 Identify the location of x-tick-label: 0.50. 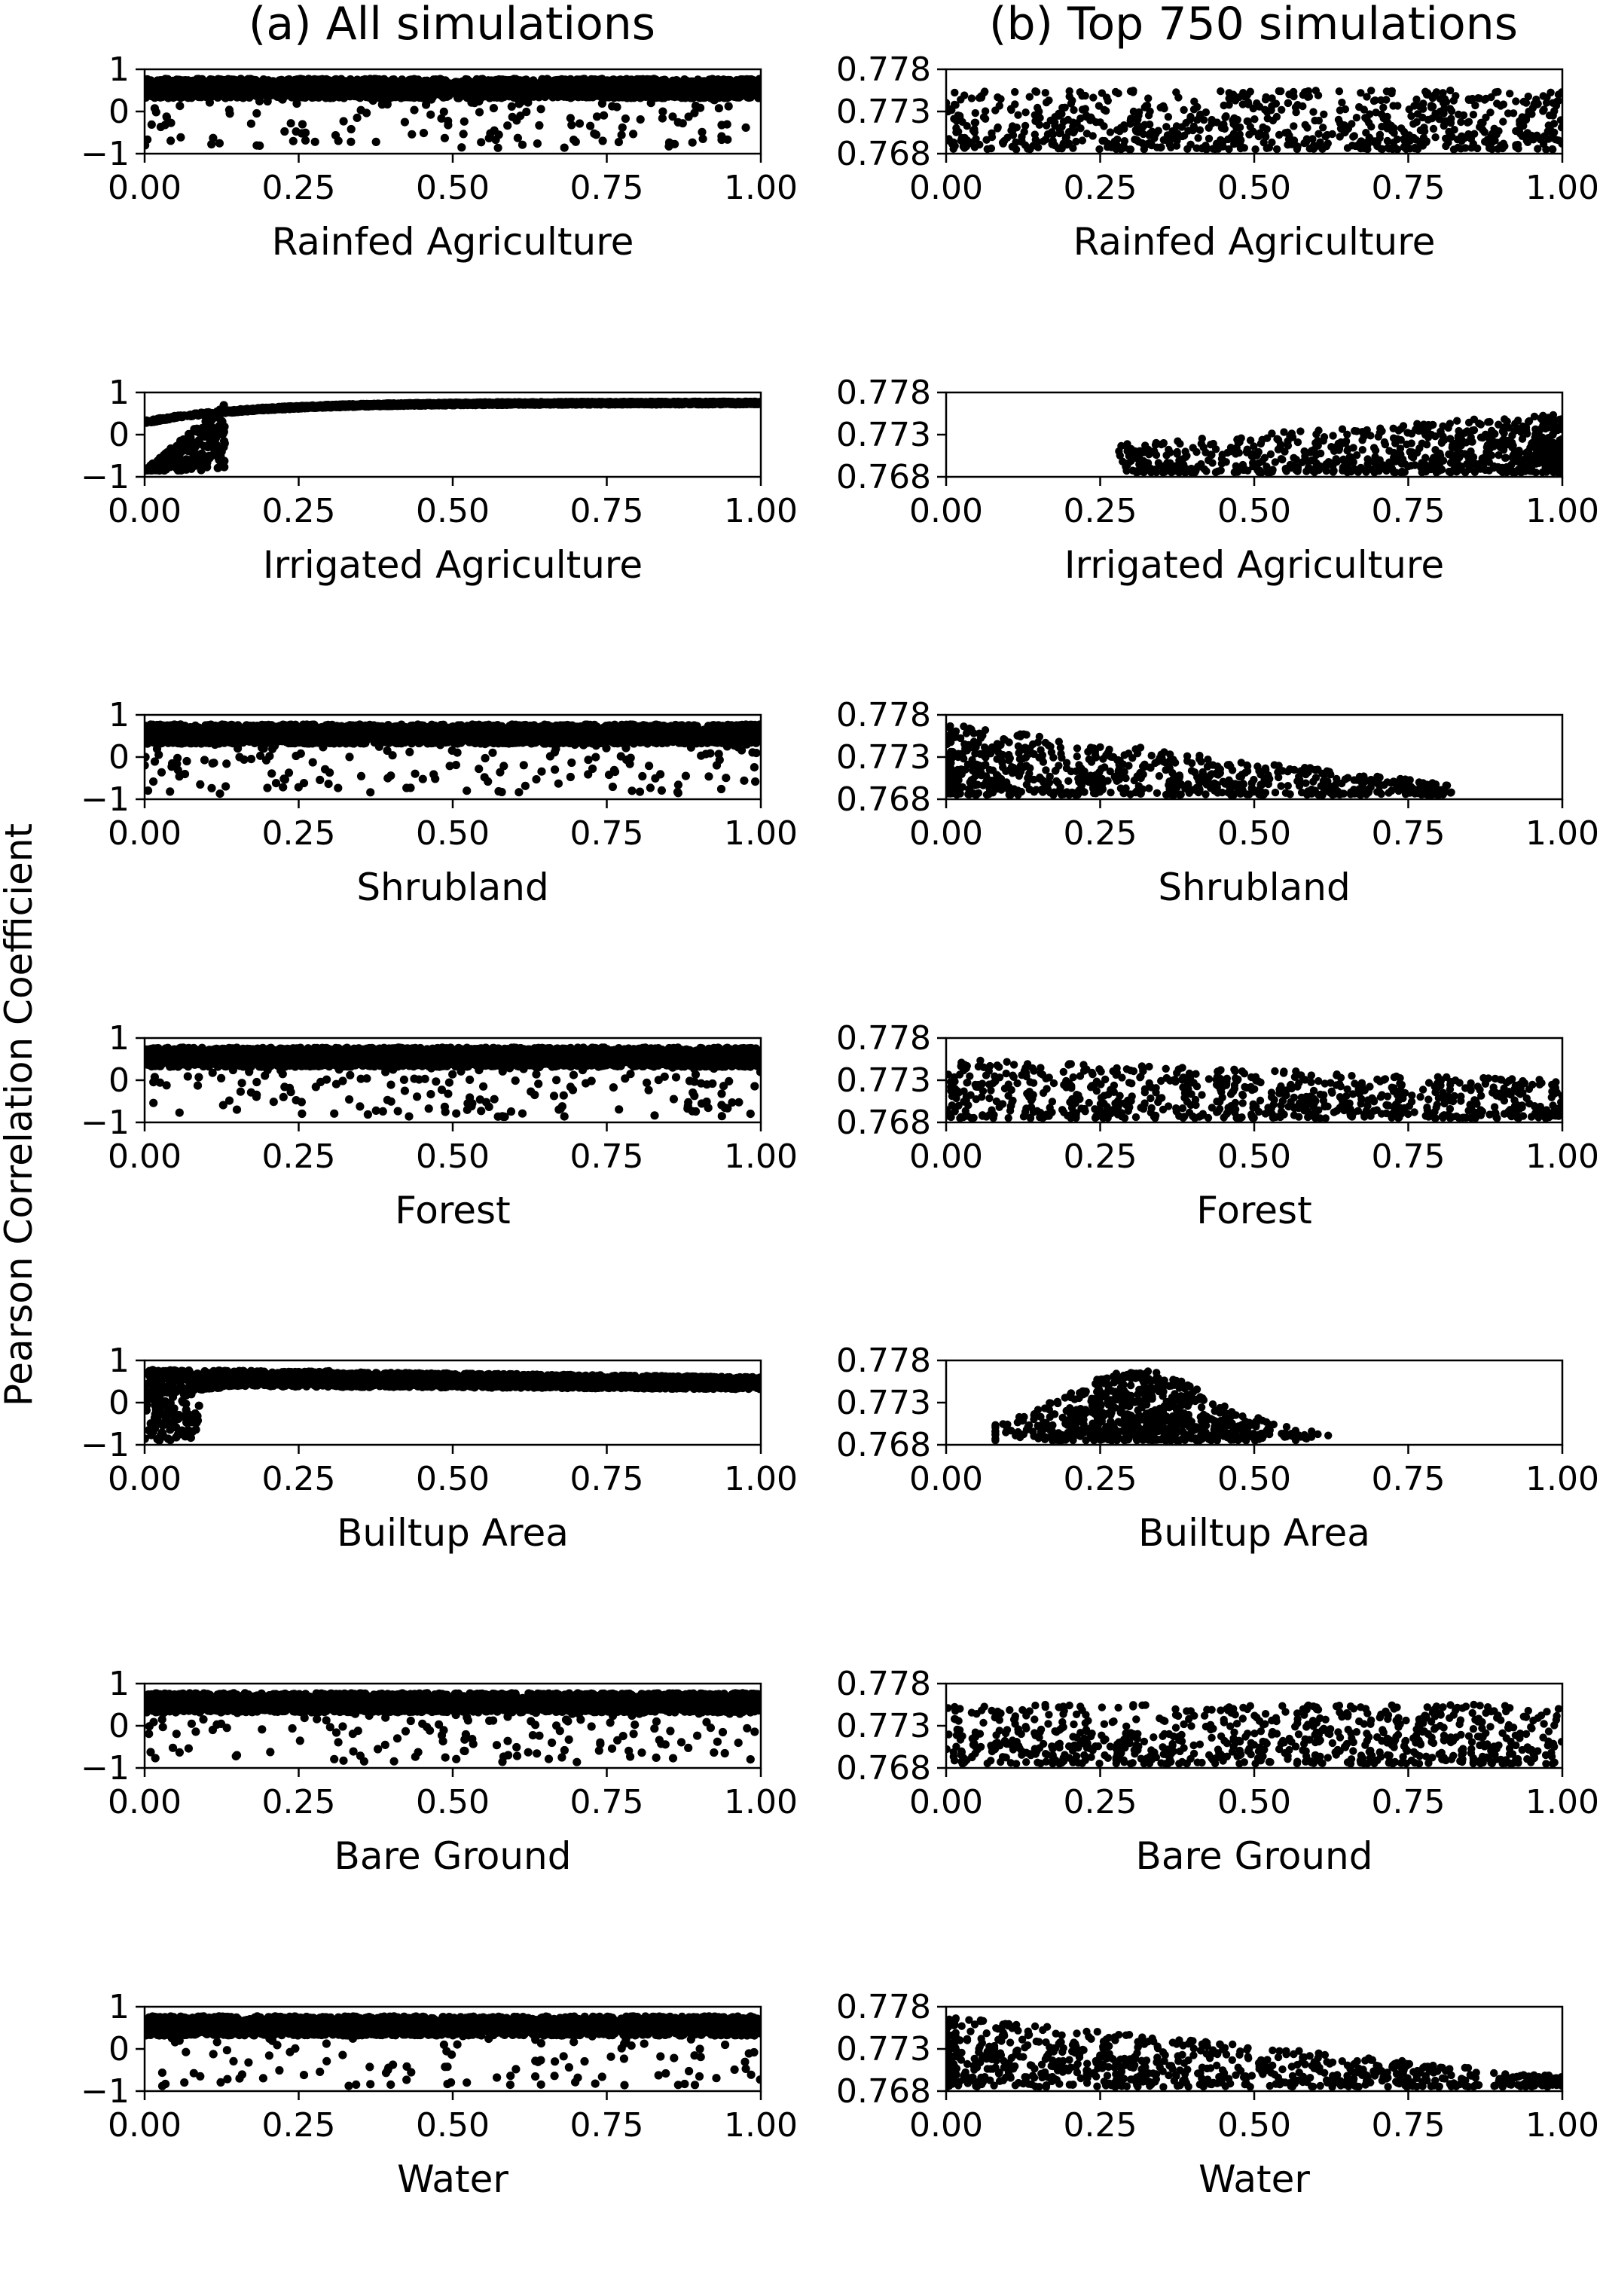
(453, 188).